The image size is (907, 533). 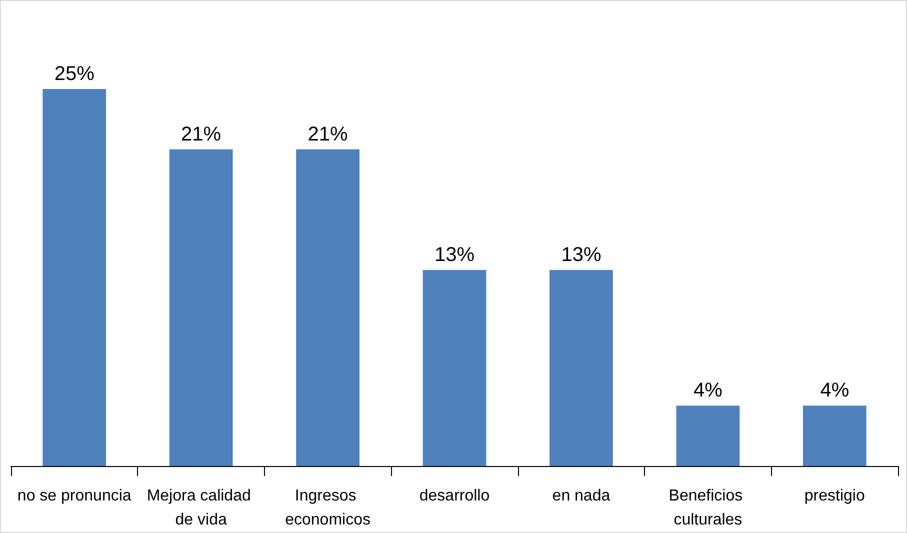 What do you see at coordinates (327, 508) in the screenshot?
I see `x-tick-label: Ingresos economicos` at bounding box center [327, 508].